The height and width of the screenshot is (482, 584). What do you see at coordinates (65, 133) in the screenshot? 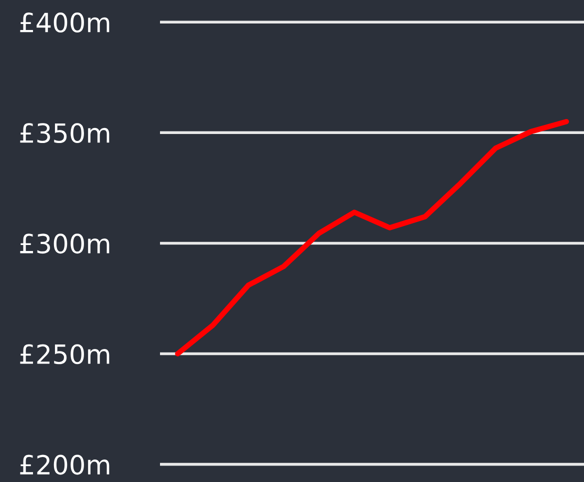
I see `y-tick-label: £350m` at bounding box center [65, 133].